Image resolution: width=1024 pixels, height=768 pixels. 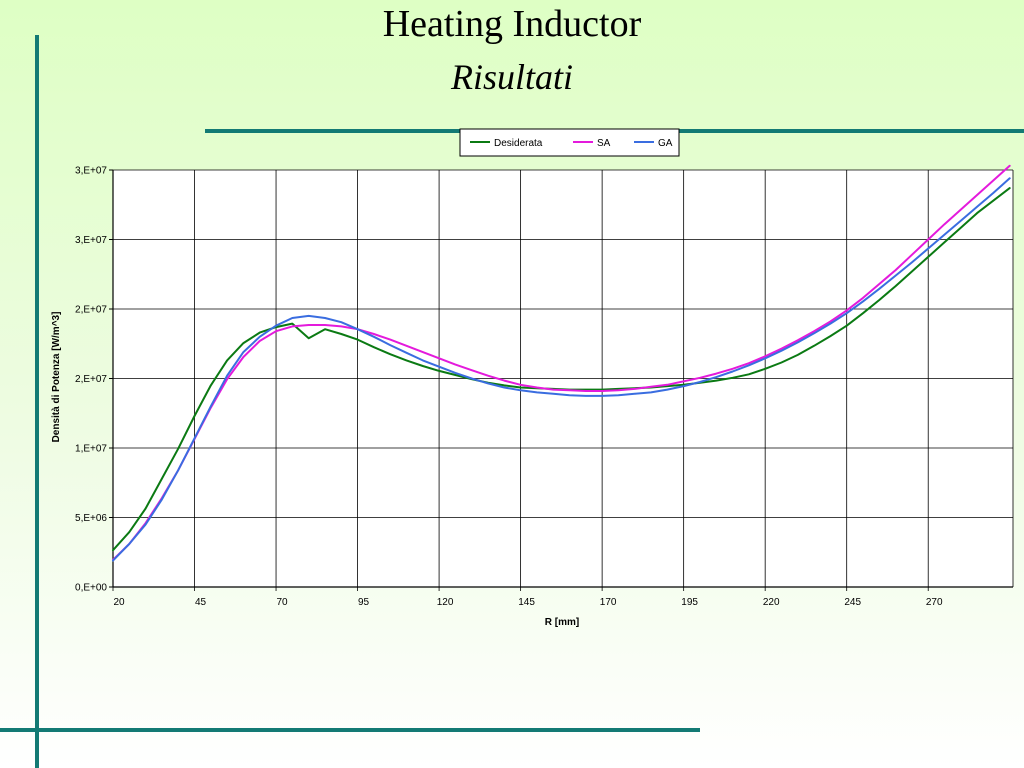 I want to click on x-tick-label: 145, so click(x=526, y=602).